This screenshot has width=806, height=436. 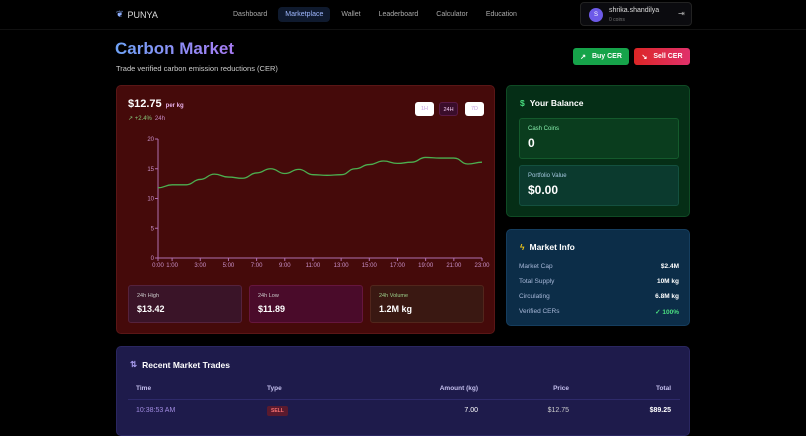 I want to click on logout-icon: ⇥, so click(x=681, y=13).